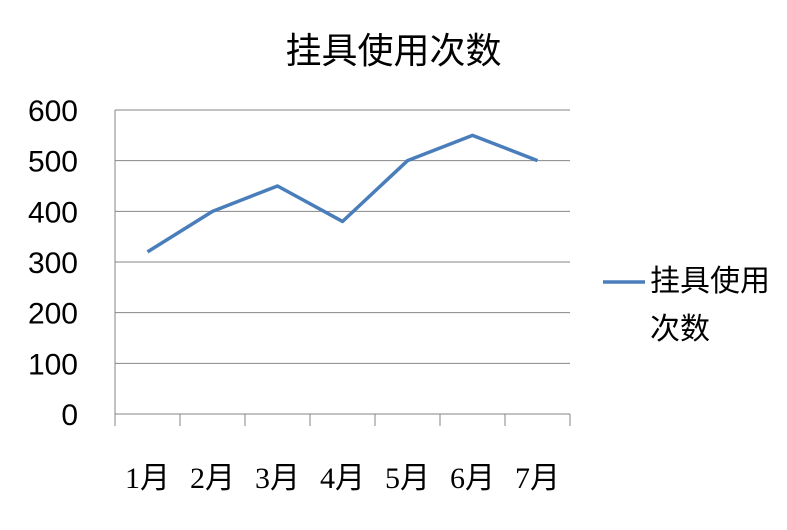 The image size is (787, 530). I want to click on y-tick-label: 400, so click(53, 212).